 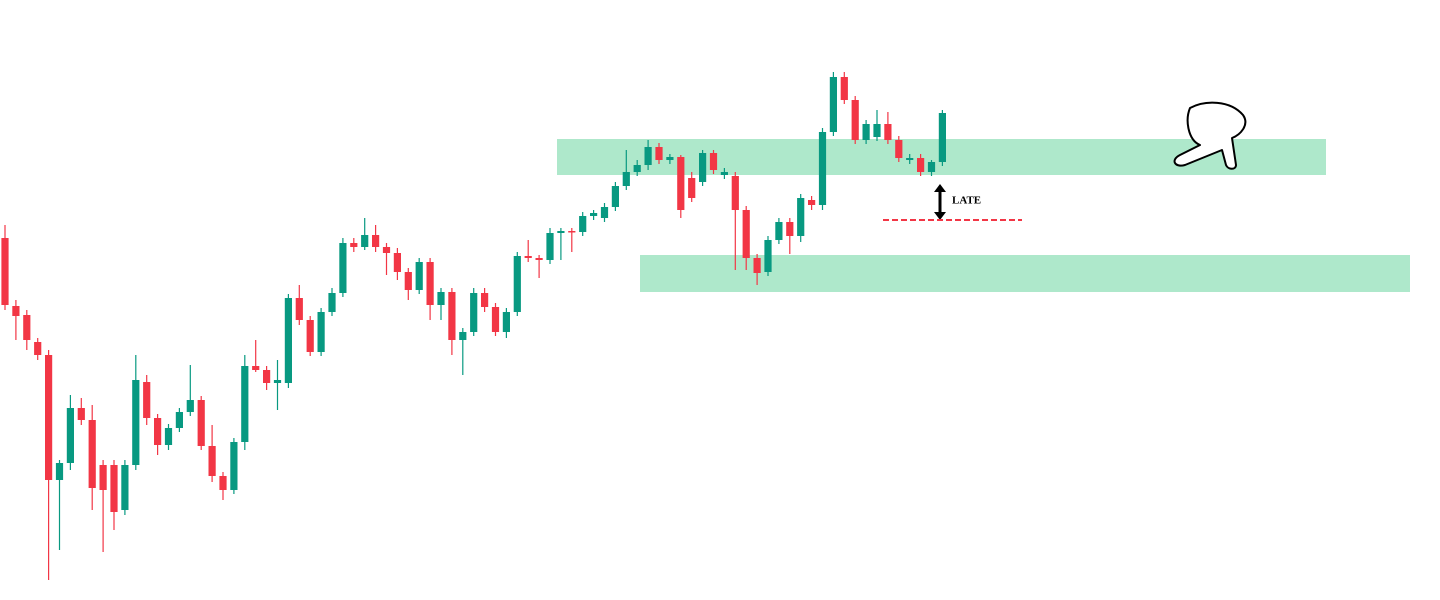 What do you see at coordinates (952, 208) in the screenshot?
I see `overlay: LATE` at bounding box center [952, 208].